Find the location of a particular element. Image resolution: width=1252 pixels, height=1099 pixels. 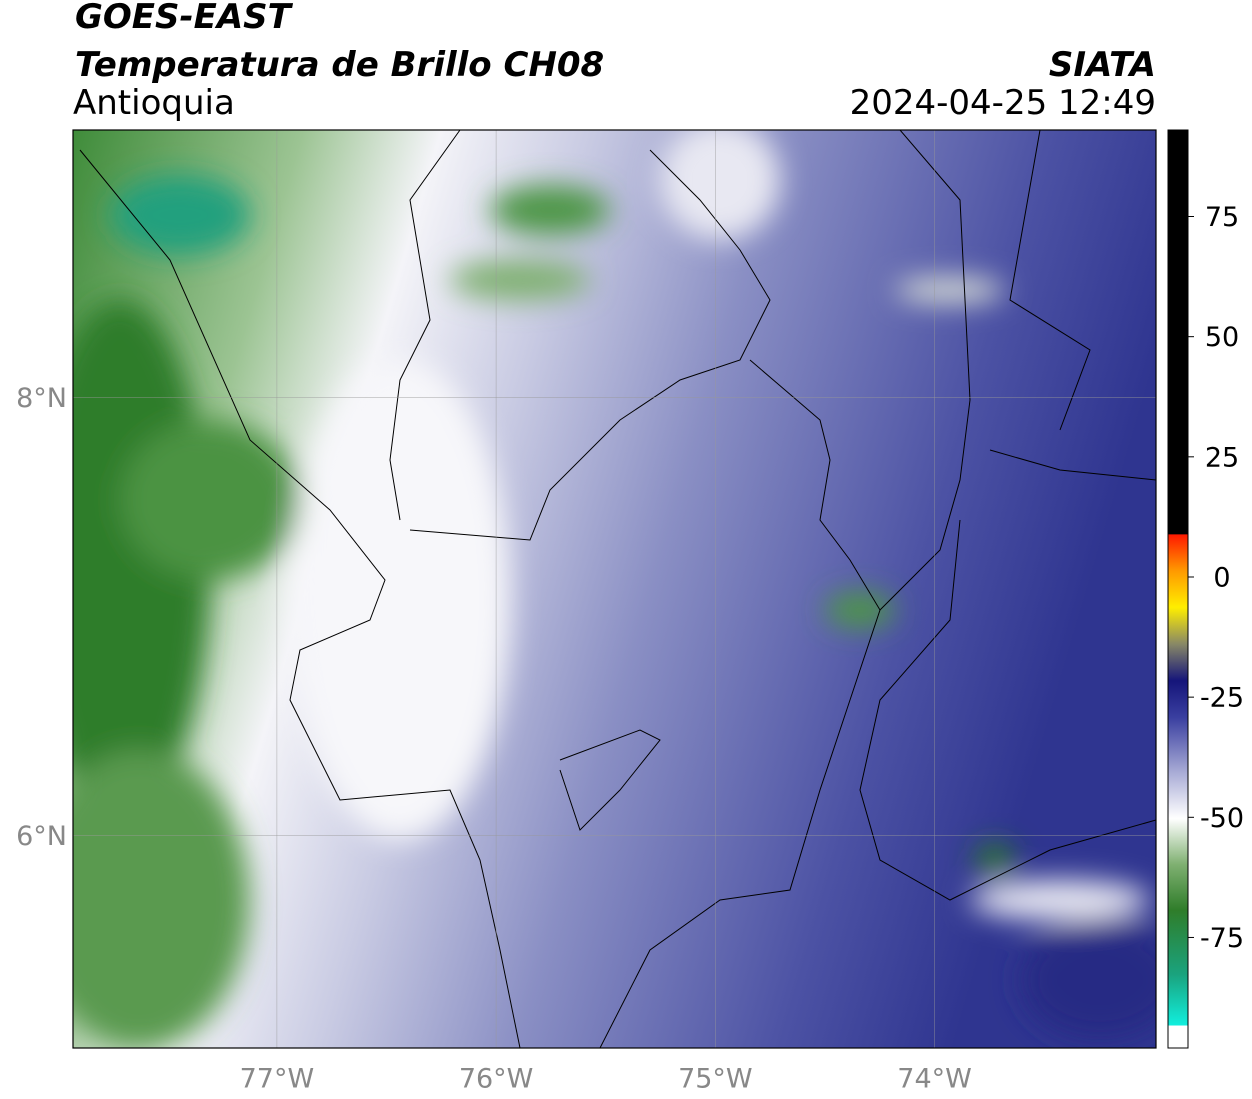

x-tick-label: 75°W is located at coordinates (715, 1079).